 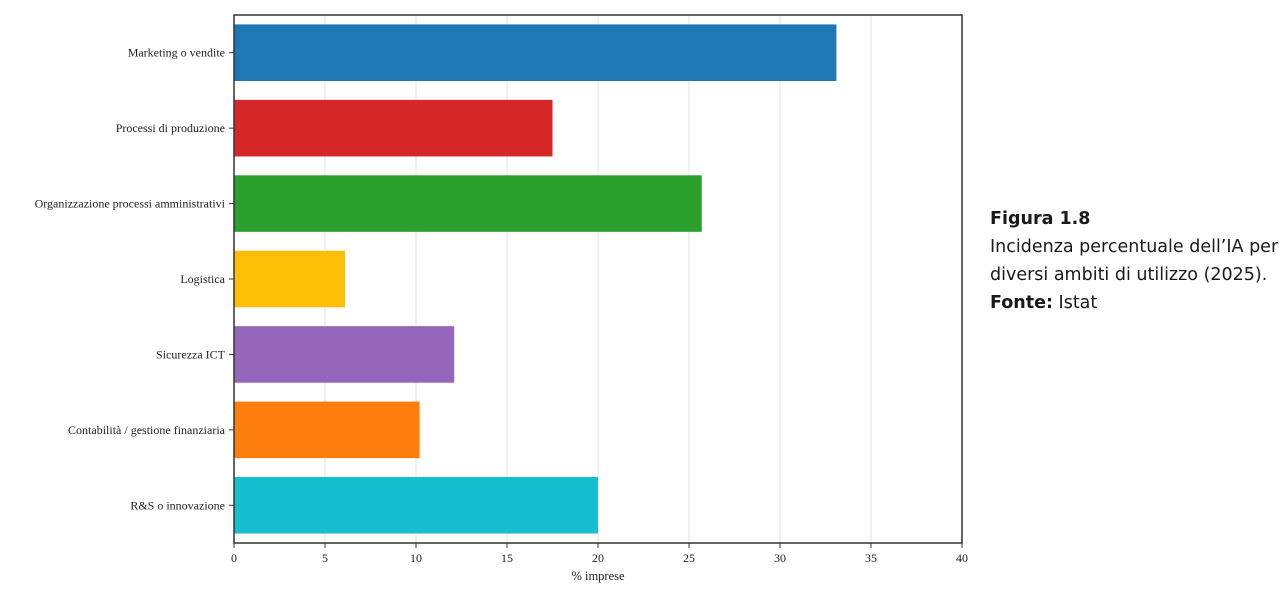 What do you see at coordinates (780, 558) in the screenshot?
I see `x-tick-label-6: 30` at bounding box center [780, 558].